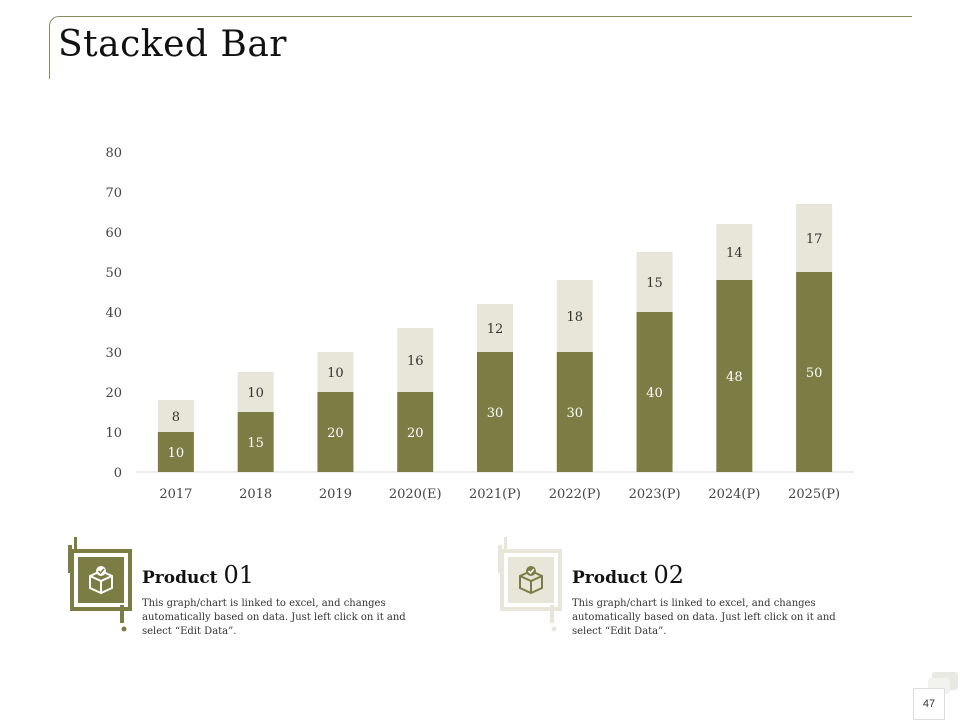  I want to click on y-tick-label: 40, so click(113, 313).